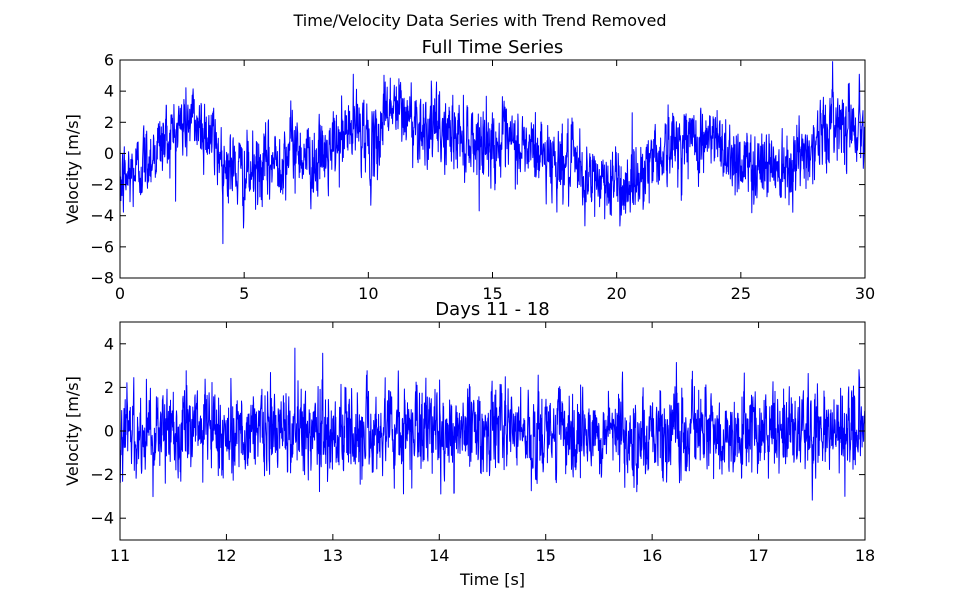 This screenshot has height=600, width=961. What do you see at coordinates (493, 47) in the screenshot?
I see `full-series-title: Full Time Series` at bounding box center [493, 47].